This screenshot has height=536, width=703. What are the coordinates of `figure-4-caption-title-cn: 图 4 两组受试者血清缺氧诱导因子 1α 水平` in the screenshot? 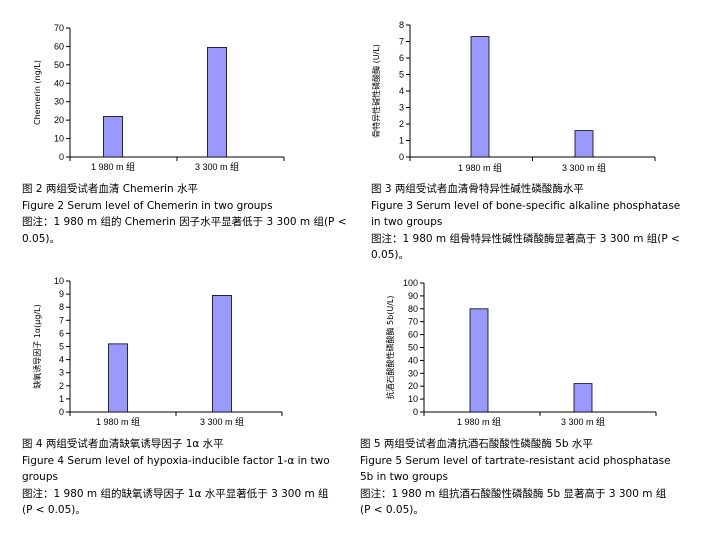 It's located at (123, 444).